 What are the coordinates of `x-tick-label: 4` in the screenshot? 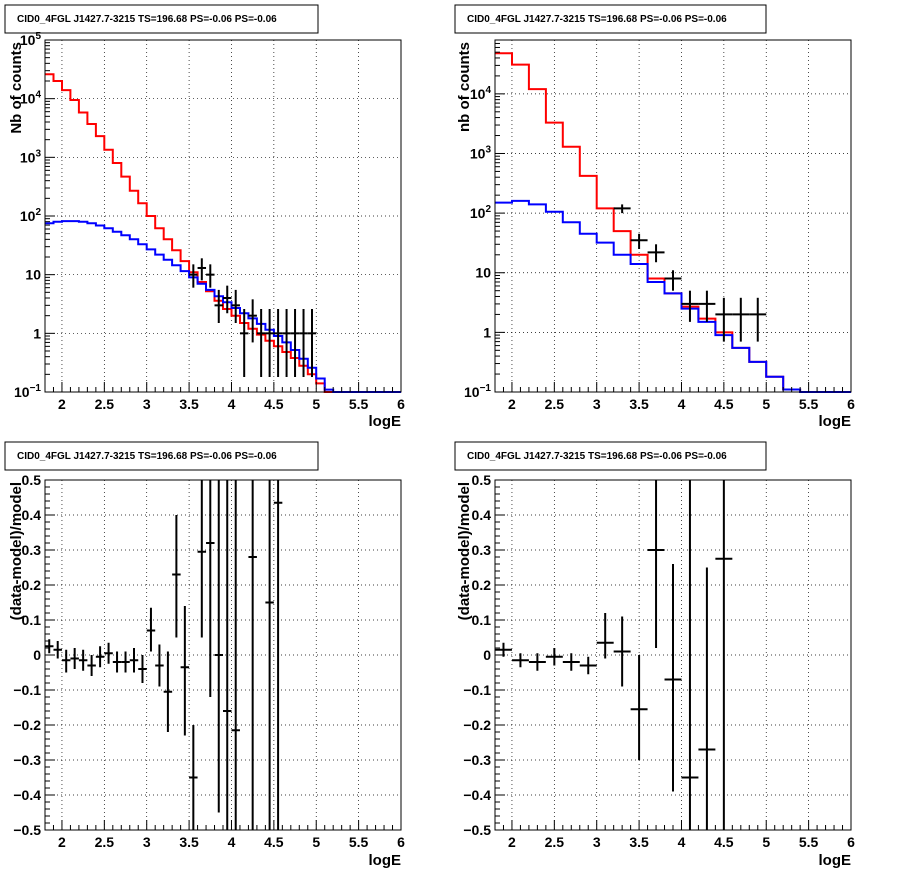 It's located at (682, 842).